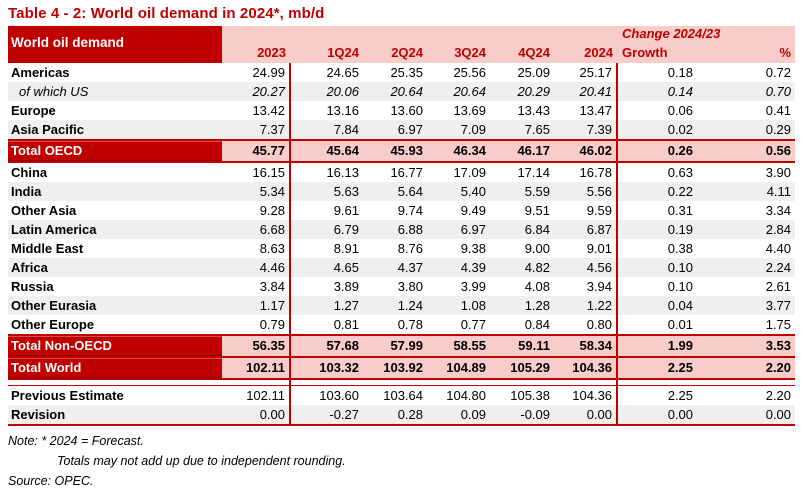 This screenshot has width=803, height=491. What do you see at coordinates (537, 248) in the screenshot?
I see `value-cell: 9.00` at bounding box center [537, 248].